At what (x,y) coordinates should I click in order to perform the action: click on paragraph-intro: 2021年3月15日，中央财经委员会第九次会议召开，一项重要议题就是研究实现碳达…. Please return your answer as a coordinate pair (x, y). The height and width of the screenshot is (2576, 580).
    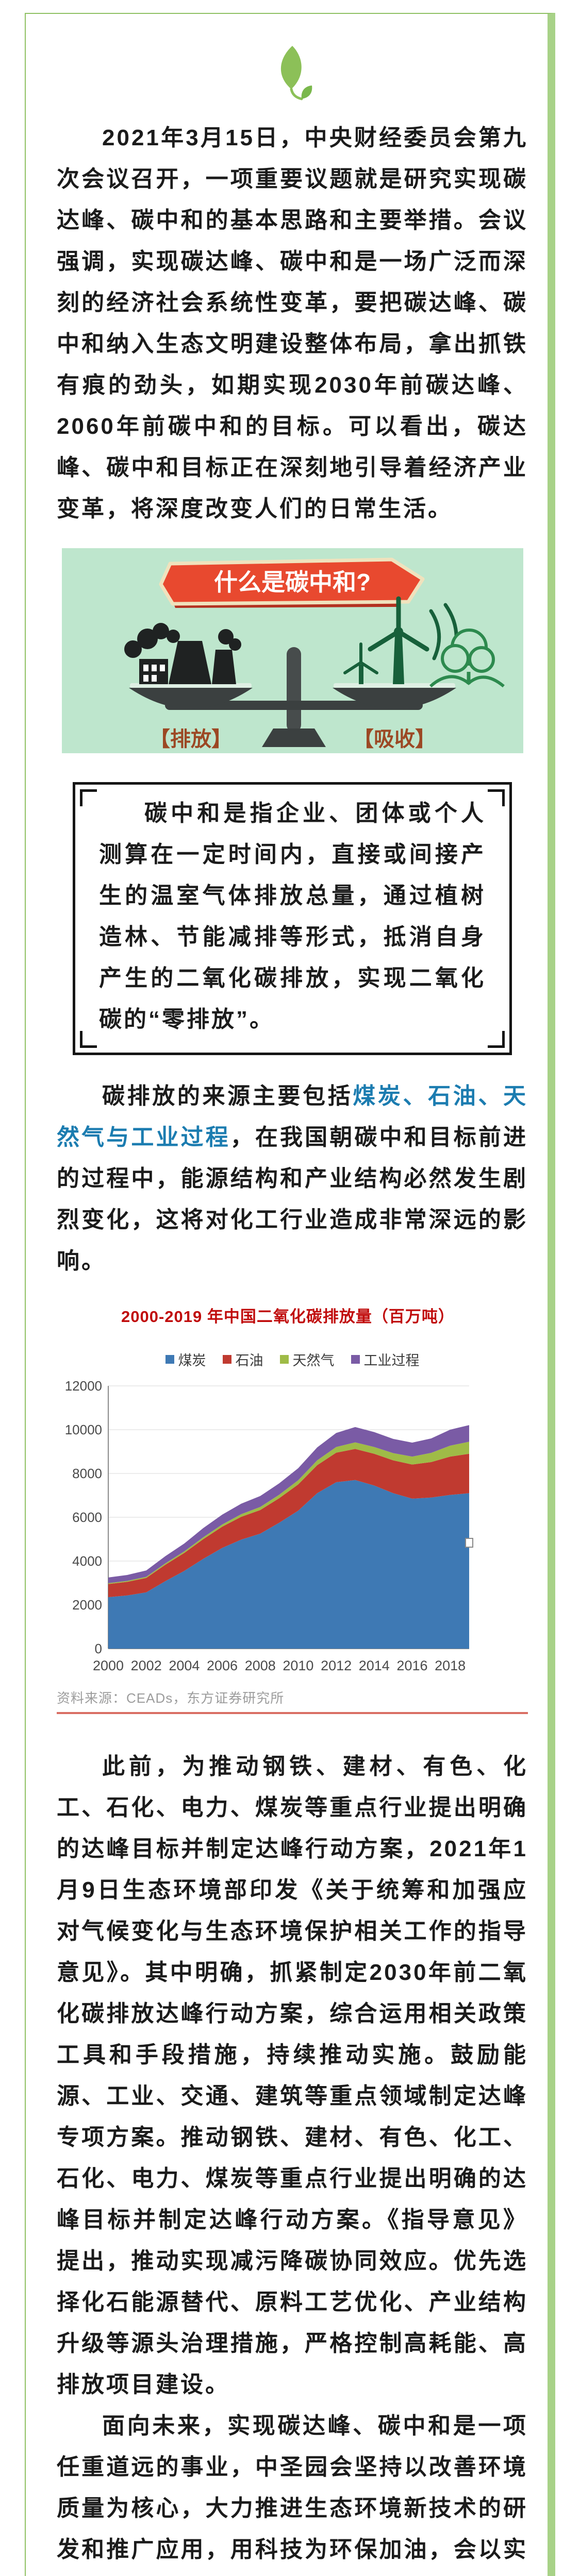
    Looking at the image, I should click on (292, 323).